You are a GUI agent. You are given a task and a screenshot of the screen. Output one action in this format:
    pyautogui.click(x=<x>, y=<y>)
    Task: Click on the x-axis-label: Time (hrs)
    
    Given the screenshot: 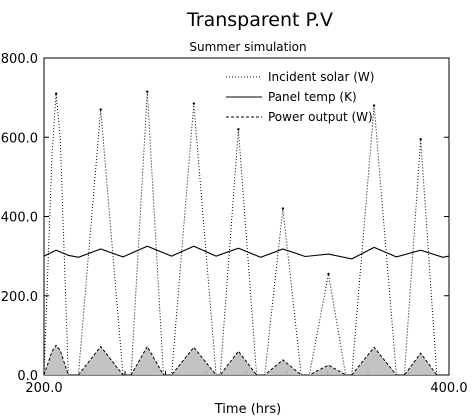 What is the action you would take?
    pyautogui.click(x=247, y=409)
    